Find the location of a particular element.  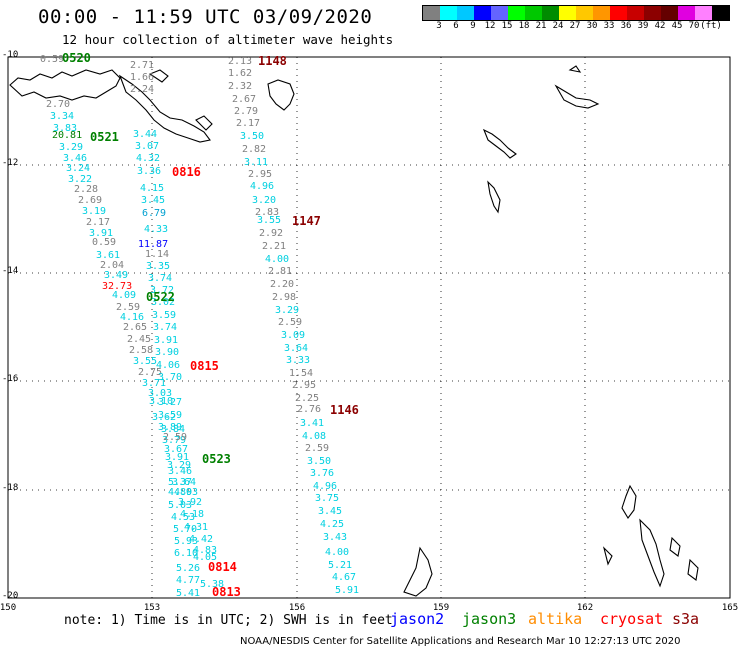

wave-height-value: 2.65 is located at coordinates (135, 327).